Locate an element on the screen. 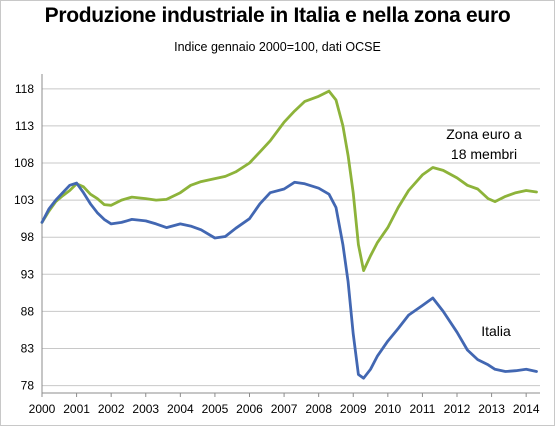  x-tick-label: 2004 is located at coordinates (180, 409).